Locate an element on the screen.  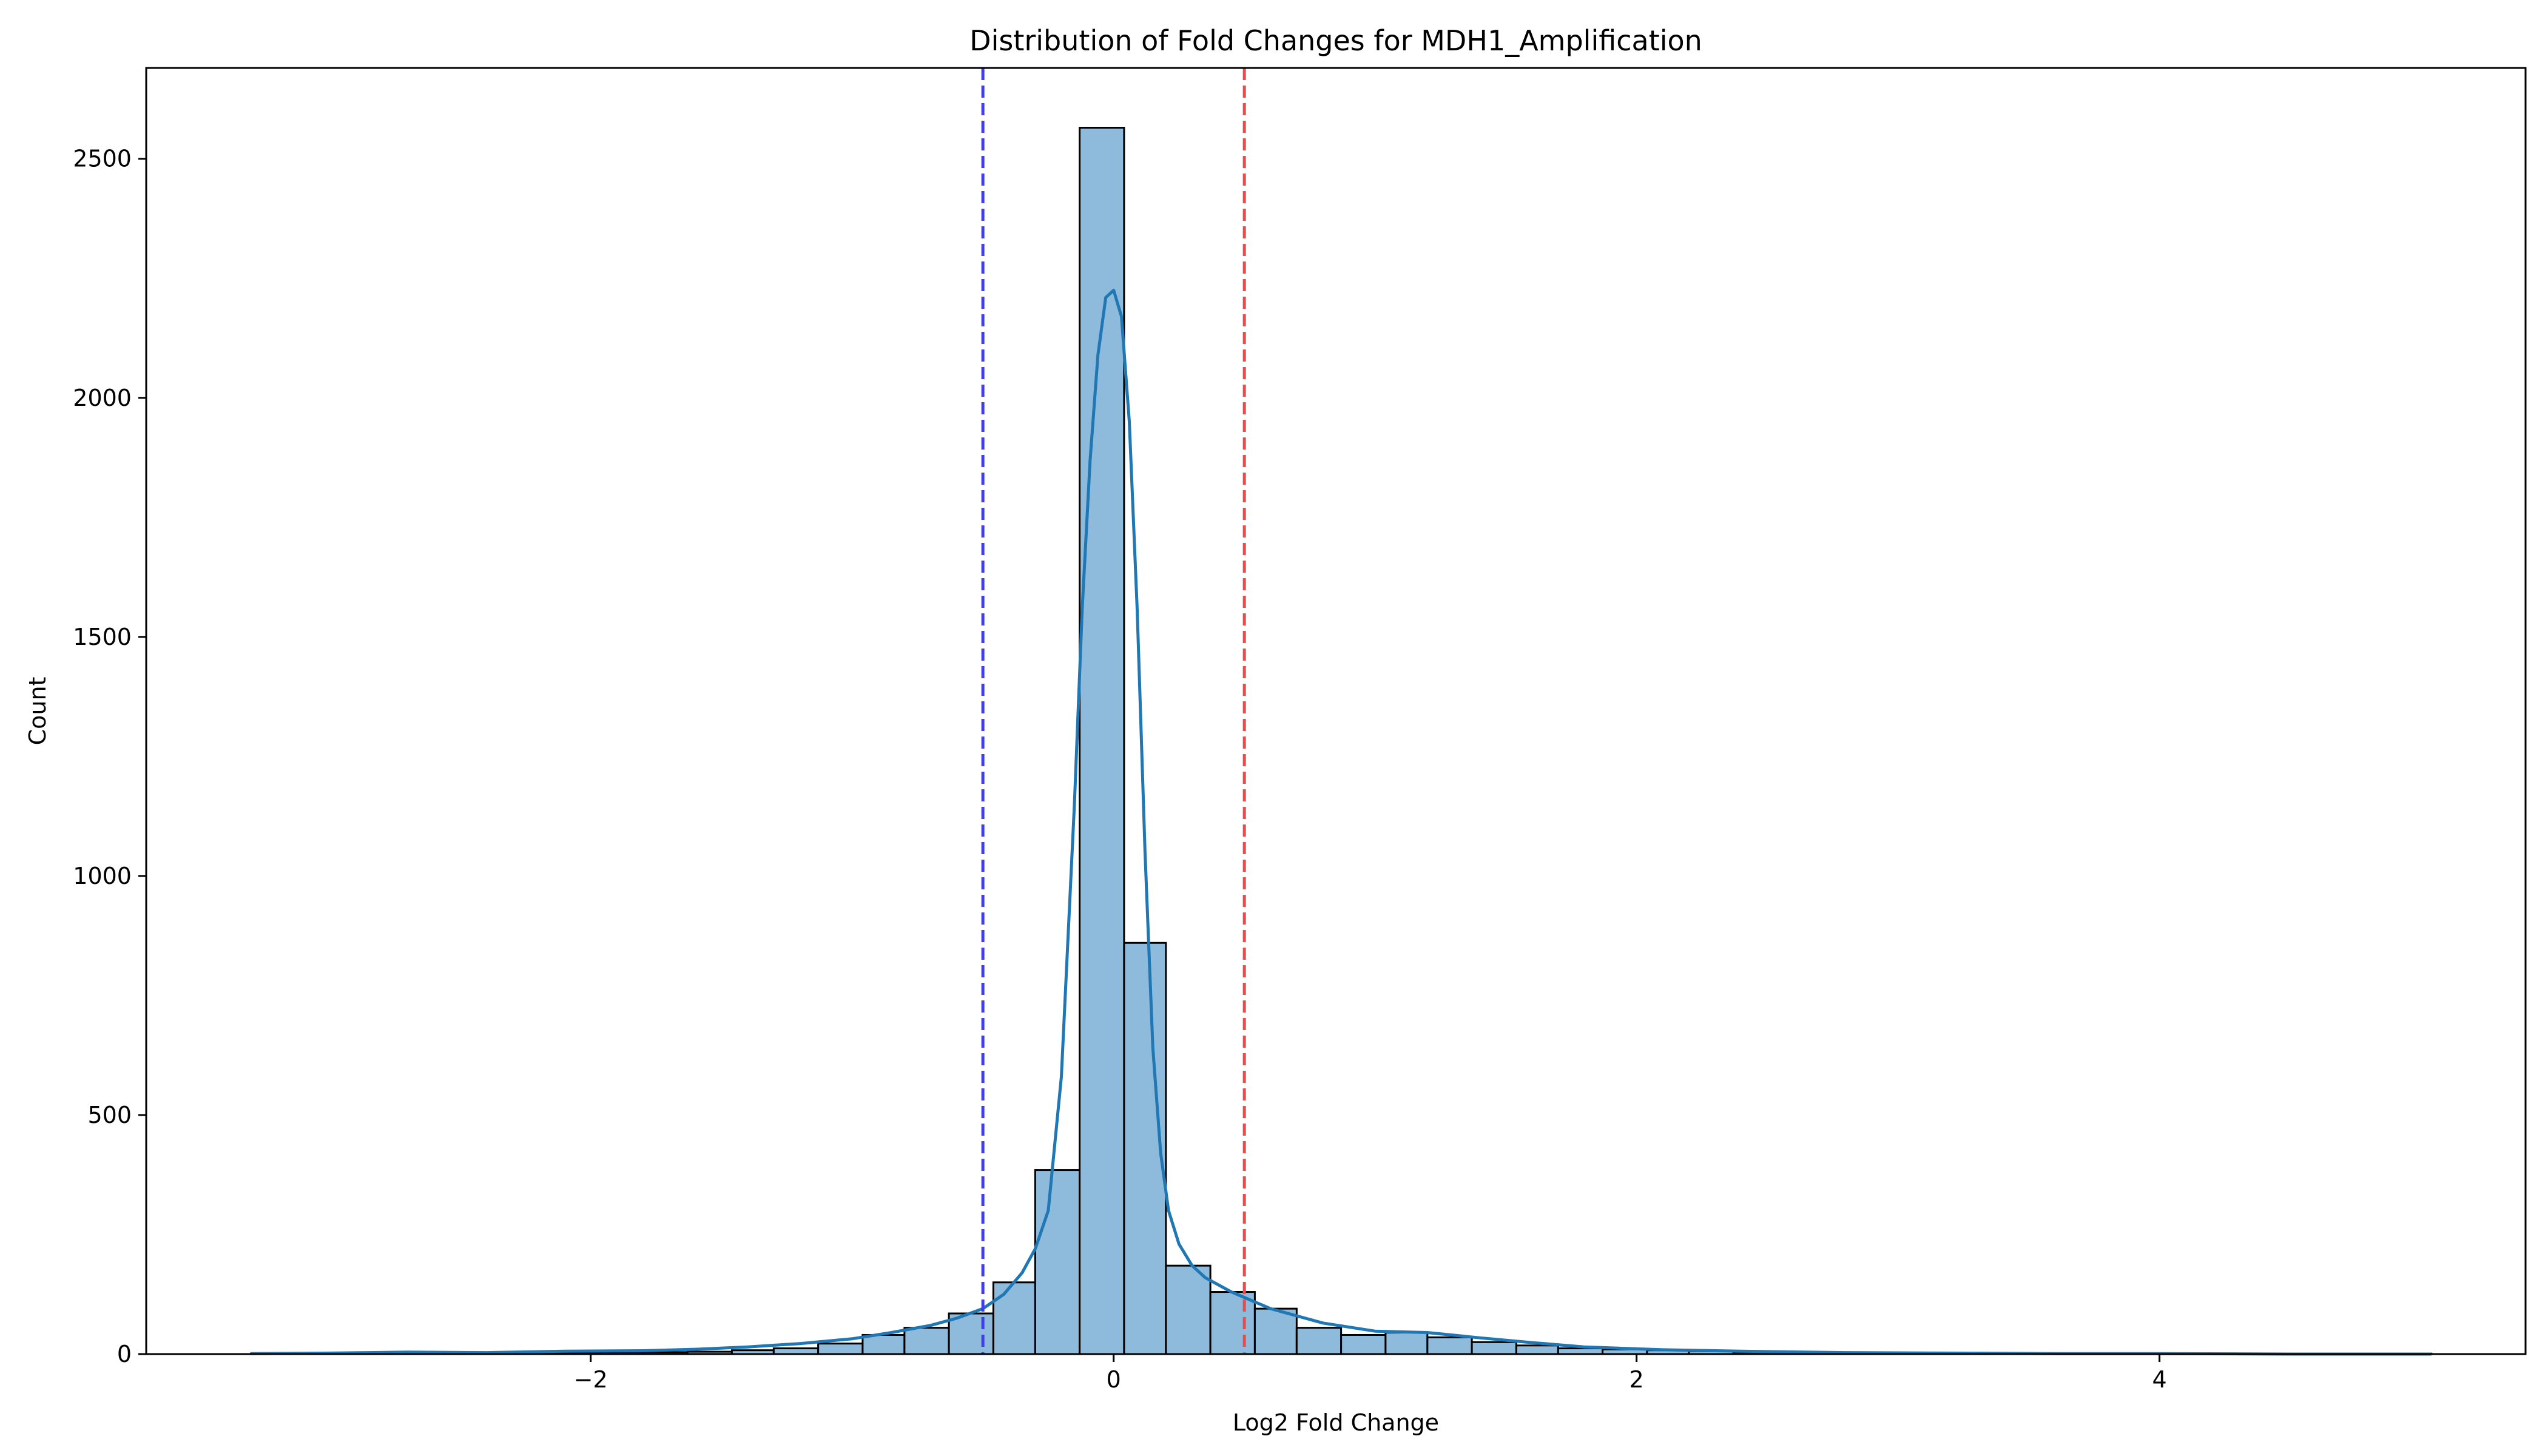
y-tick-label: 500 is located at coordinates (109, 1115).